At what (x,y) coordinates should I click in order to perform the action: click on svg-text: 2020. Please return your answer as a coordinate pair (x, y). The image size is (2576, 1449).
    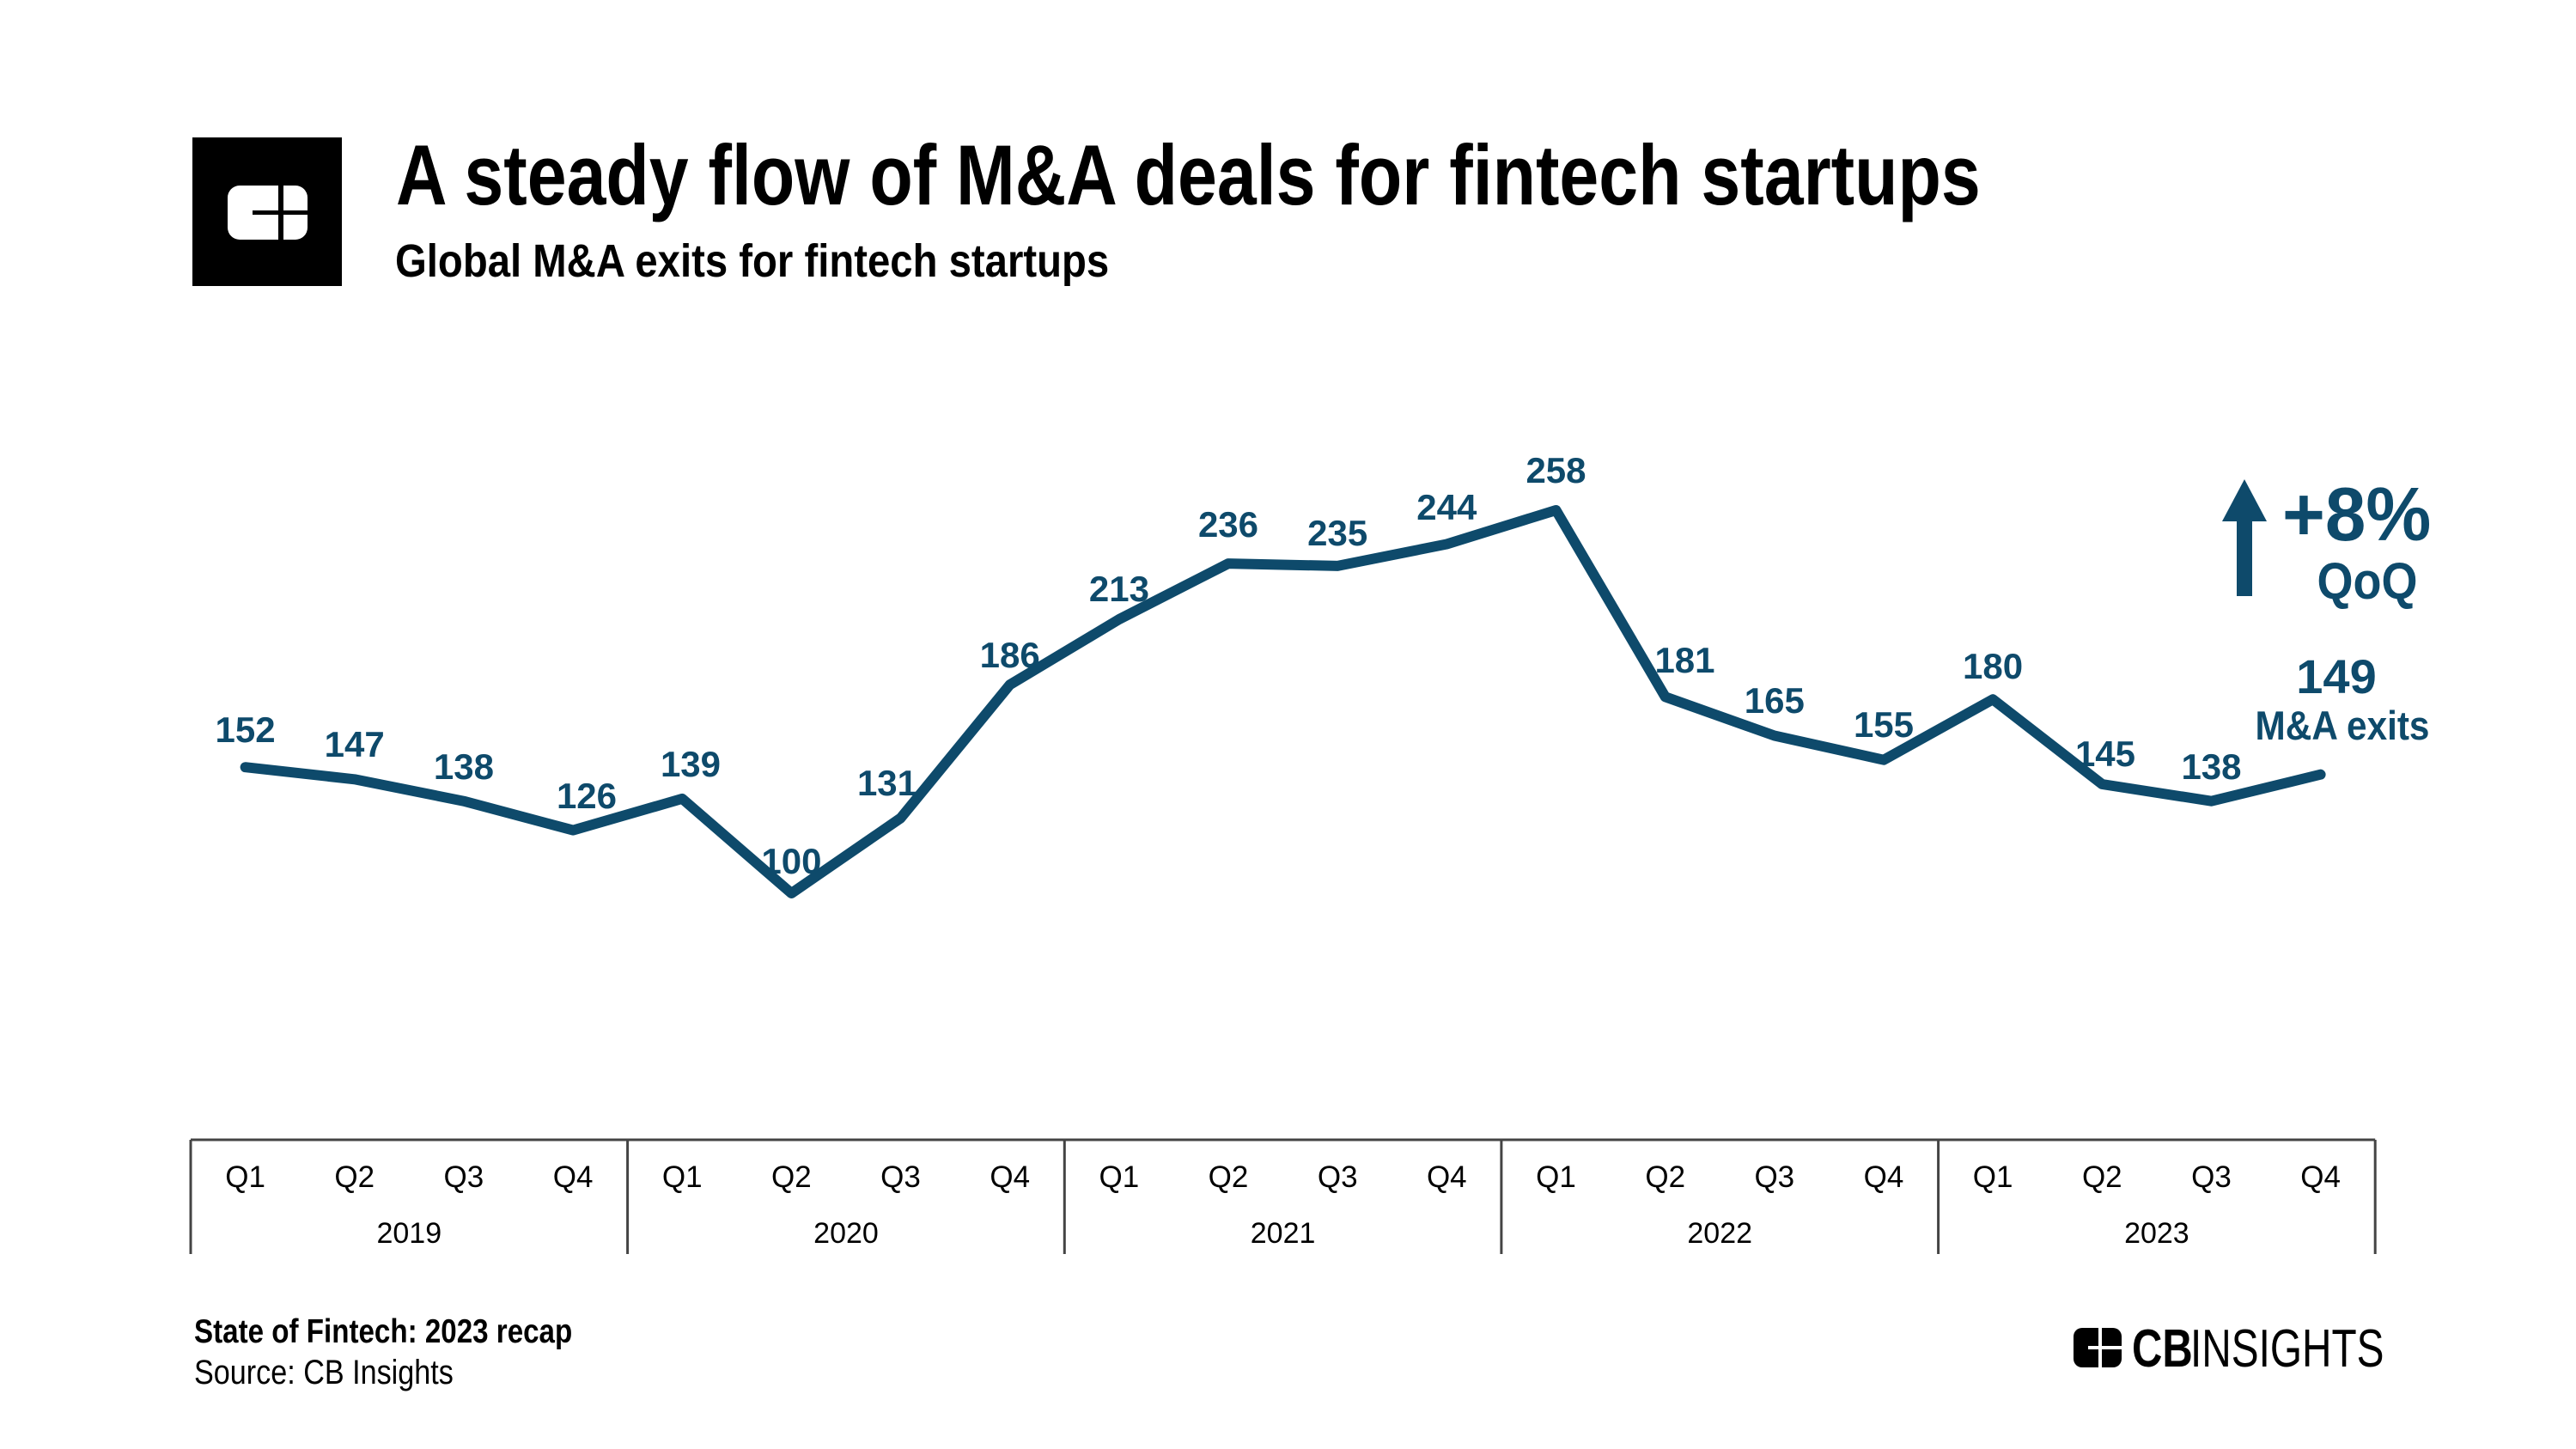
    Looking at the image, I should click on (846, 1233).